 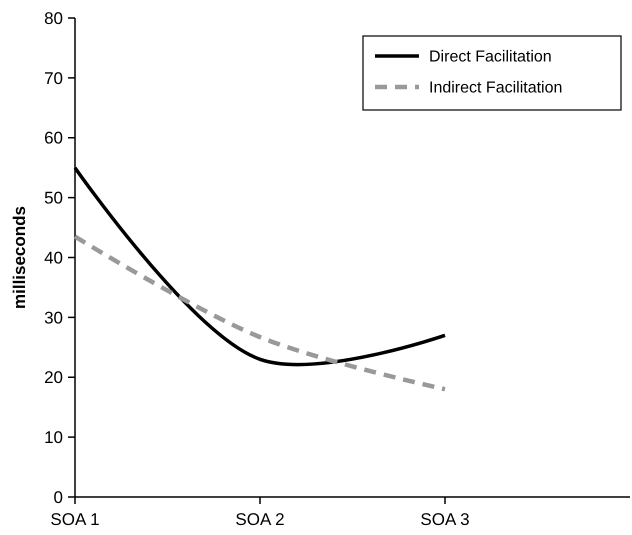 What do you see at coordinates (53, 378) in the screenshot?
I see `y-tick-label: 20` at bounding box center [53, 378].